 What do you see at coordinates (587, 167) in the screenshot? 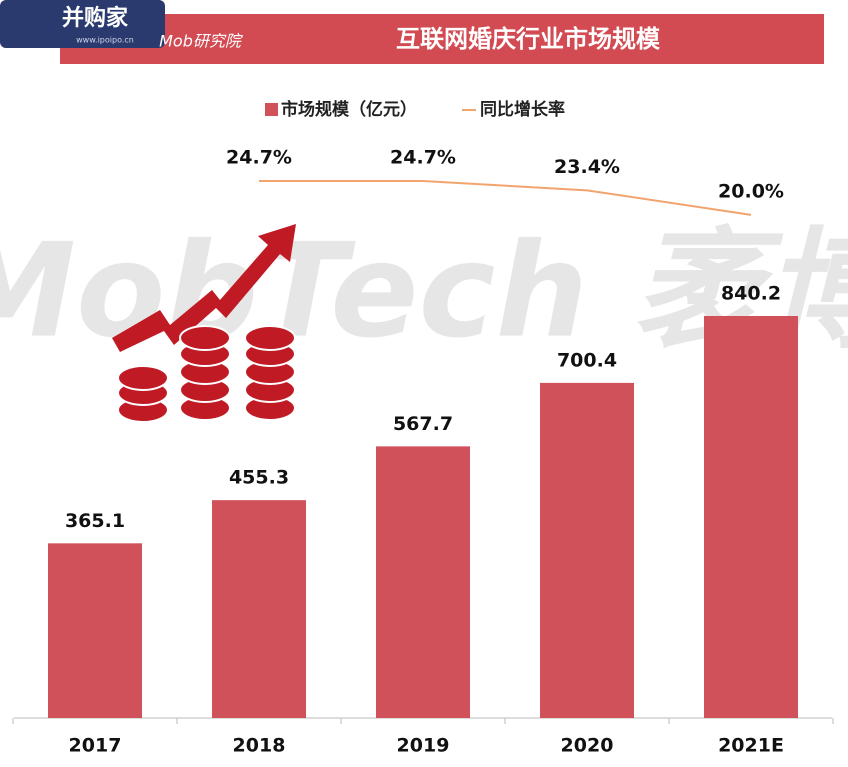
I see `data-label: 23.4%` at bounding box center [587, 167].